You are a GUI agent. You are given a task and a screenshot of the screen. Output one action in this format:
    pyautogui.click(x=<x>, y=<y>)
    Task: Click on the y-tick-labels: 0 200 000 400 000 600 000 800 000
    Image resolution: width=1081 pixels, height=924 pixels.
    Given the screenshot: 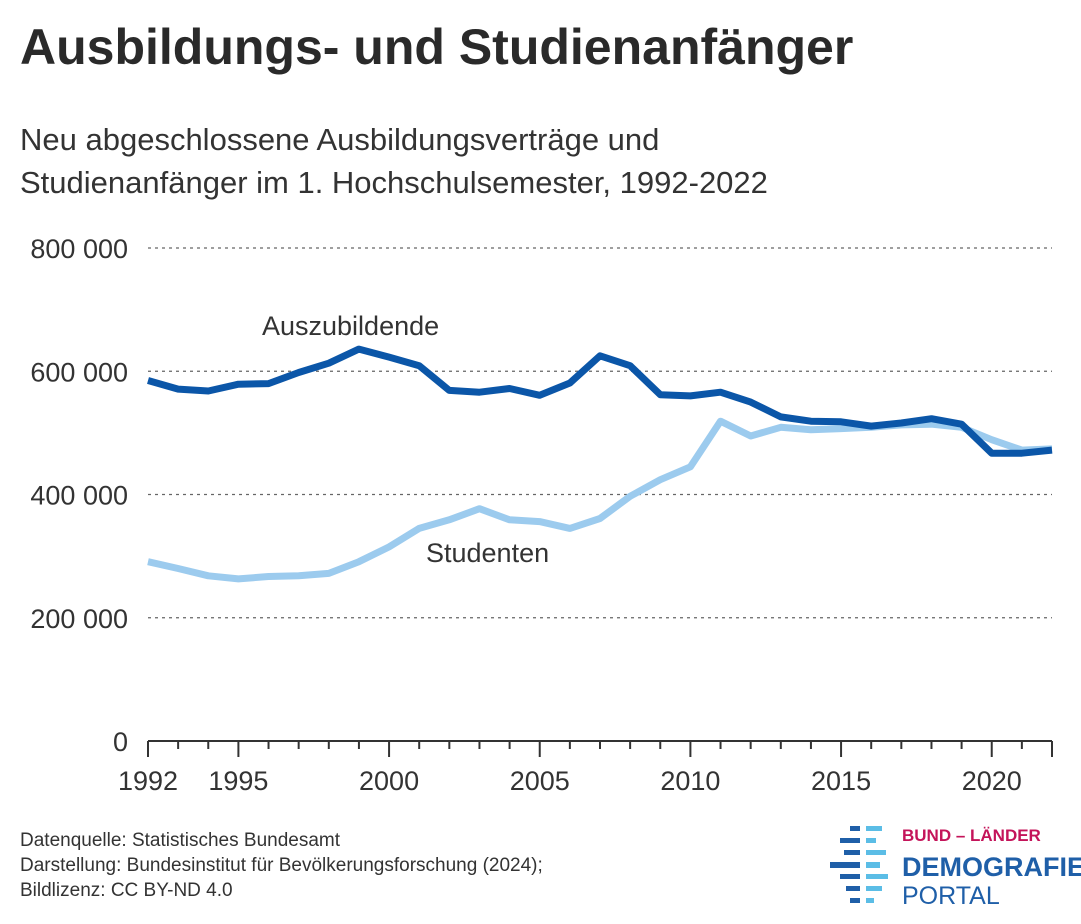 What is the action you would take?
    pyautogui.click(x=79, y=495)
    